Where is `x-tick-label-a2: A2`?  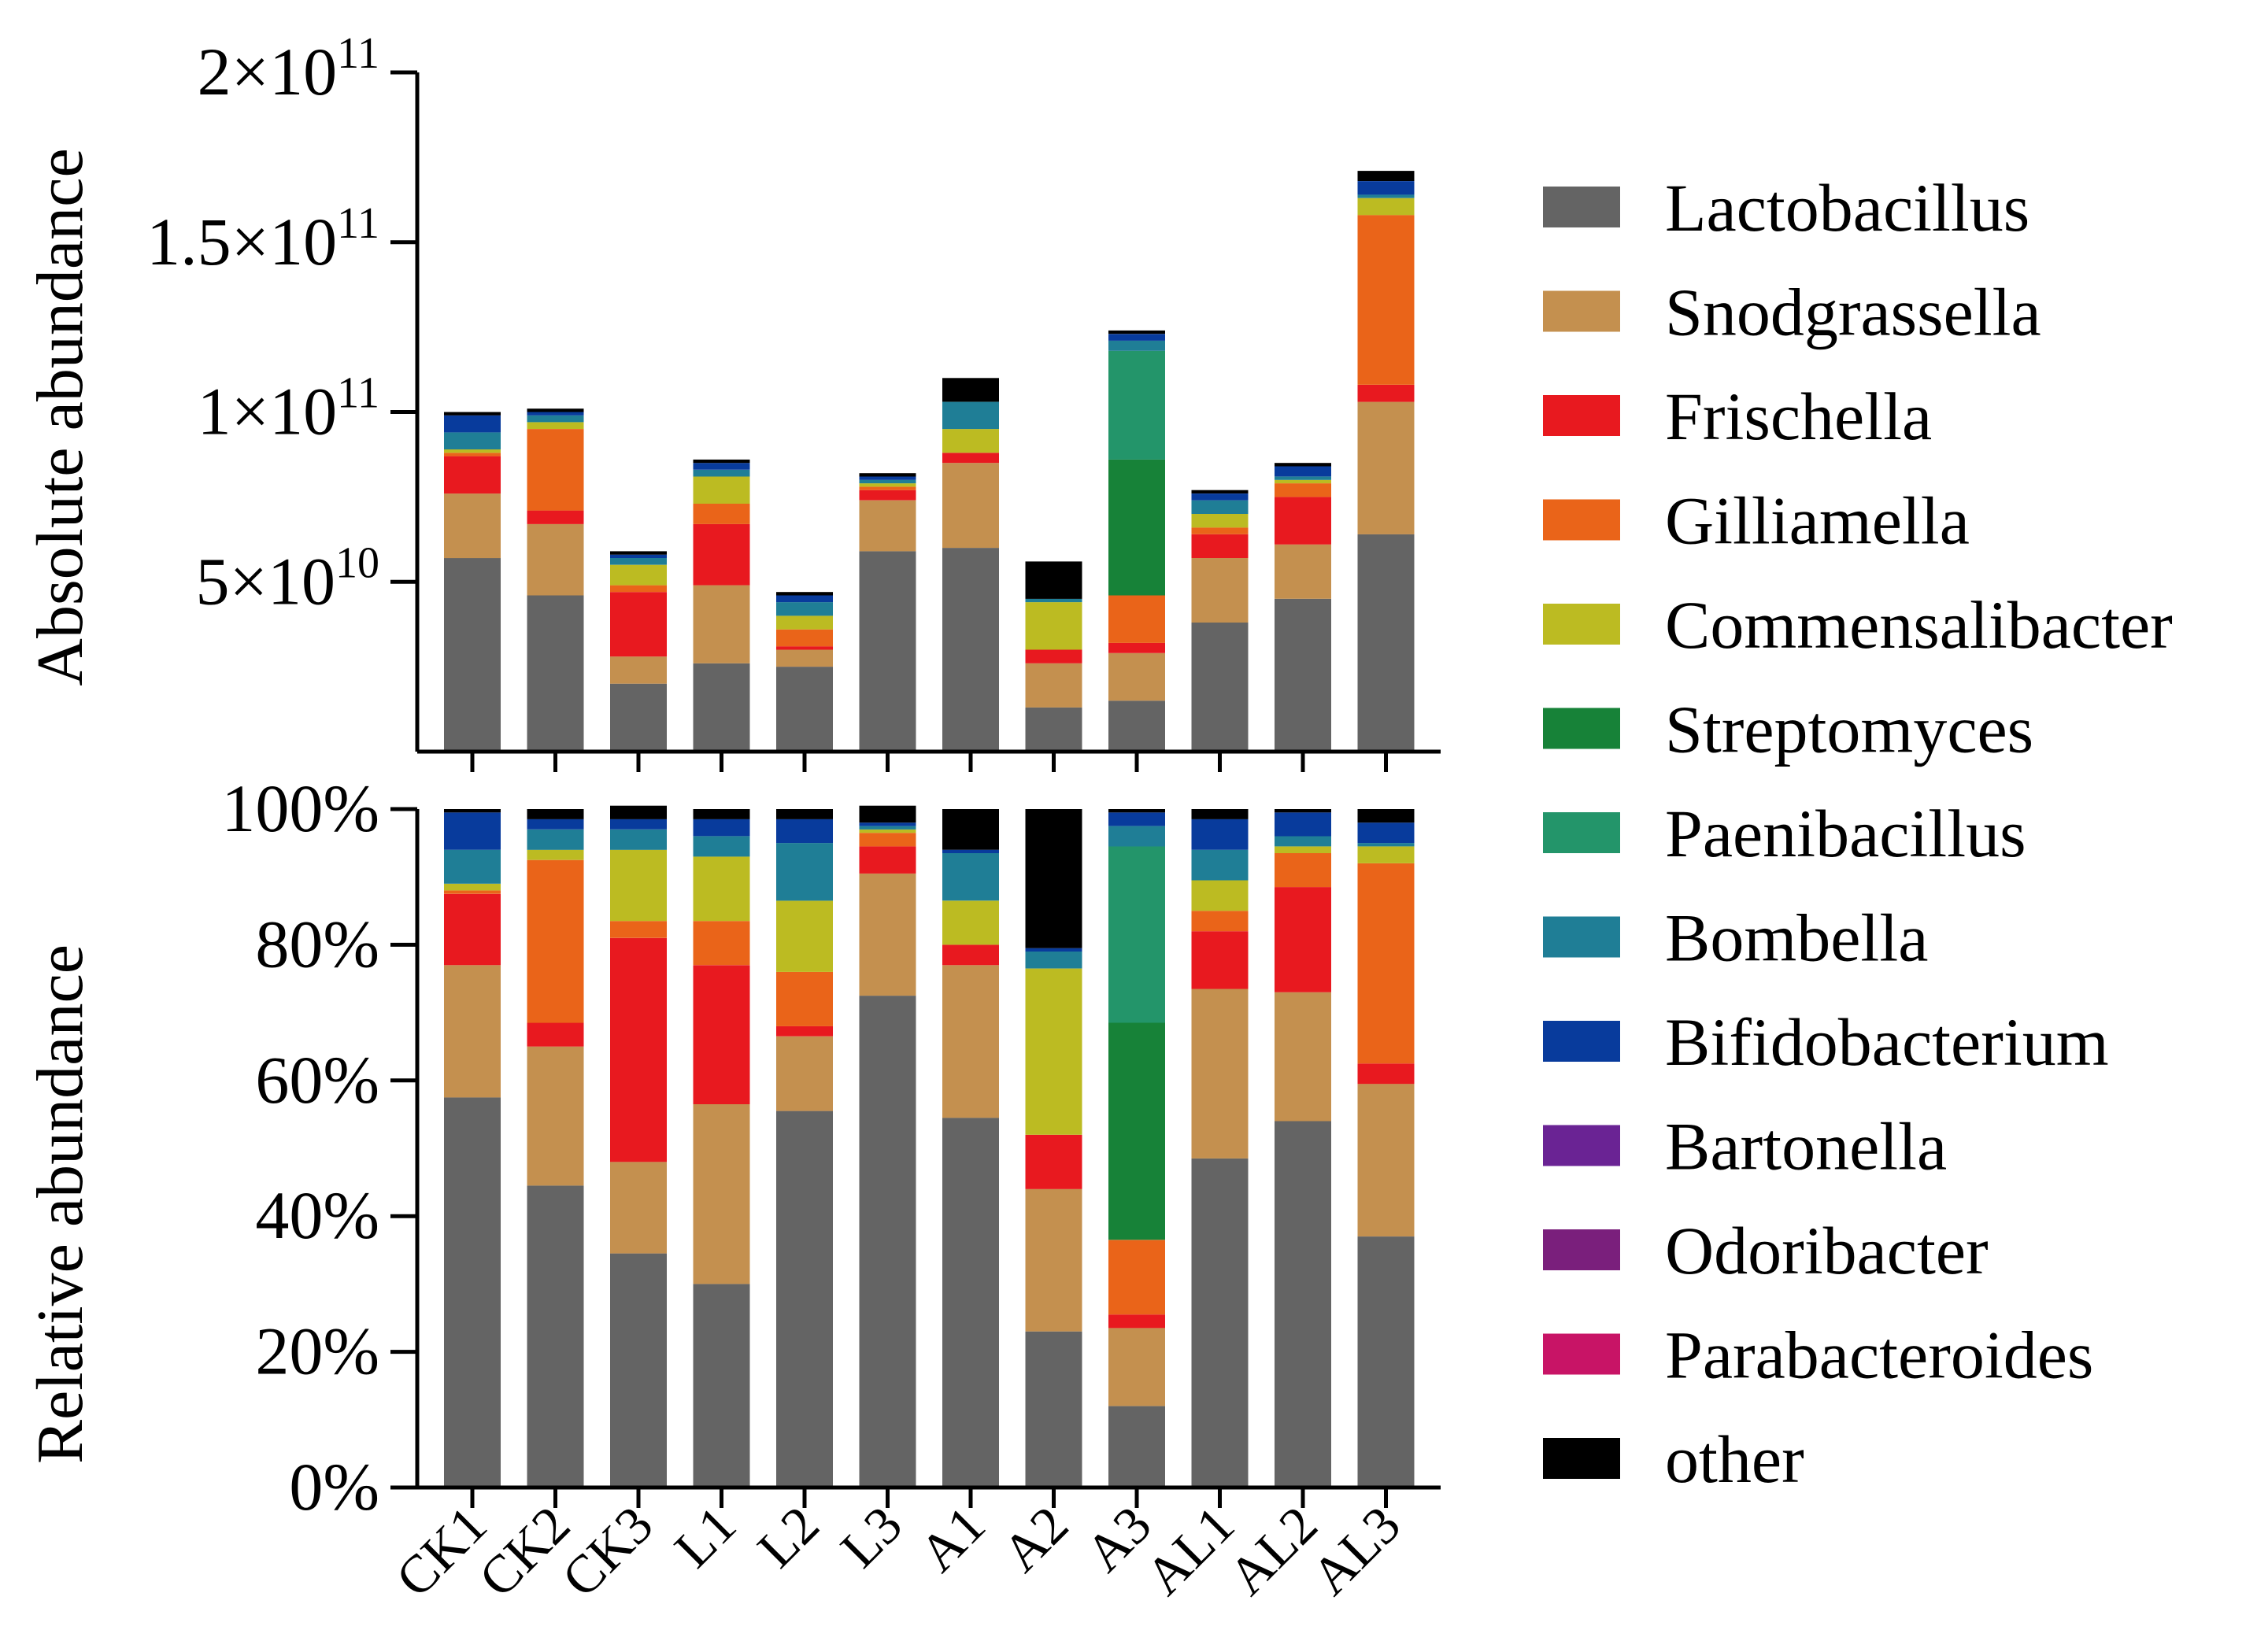
x-tick-label-a2: A2 is located at coordinates (1035, 1540).